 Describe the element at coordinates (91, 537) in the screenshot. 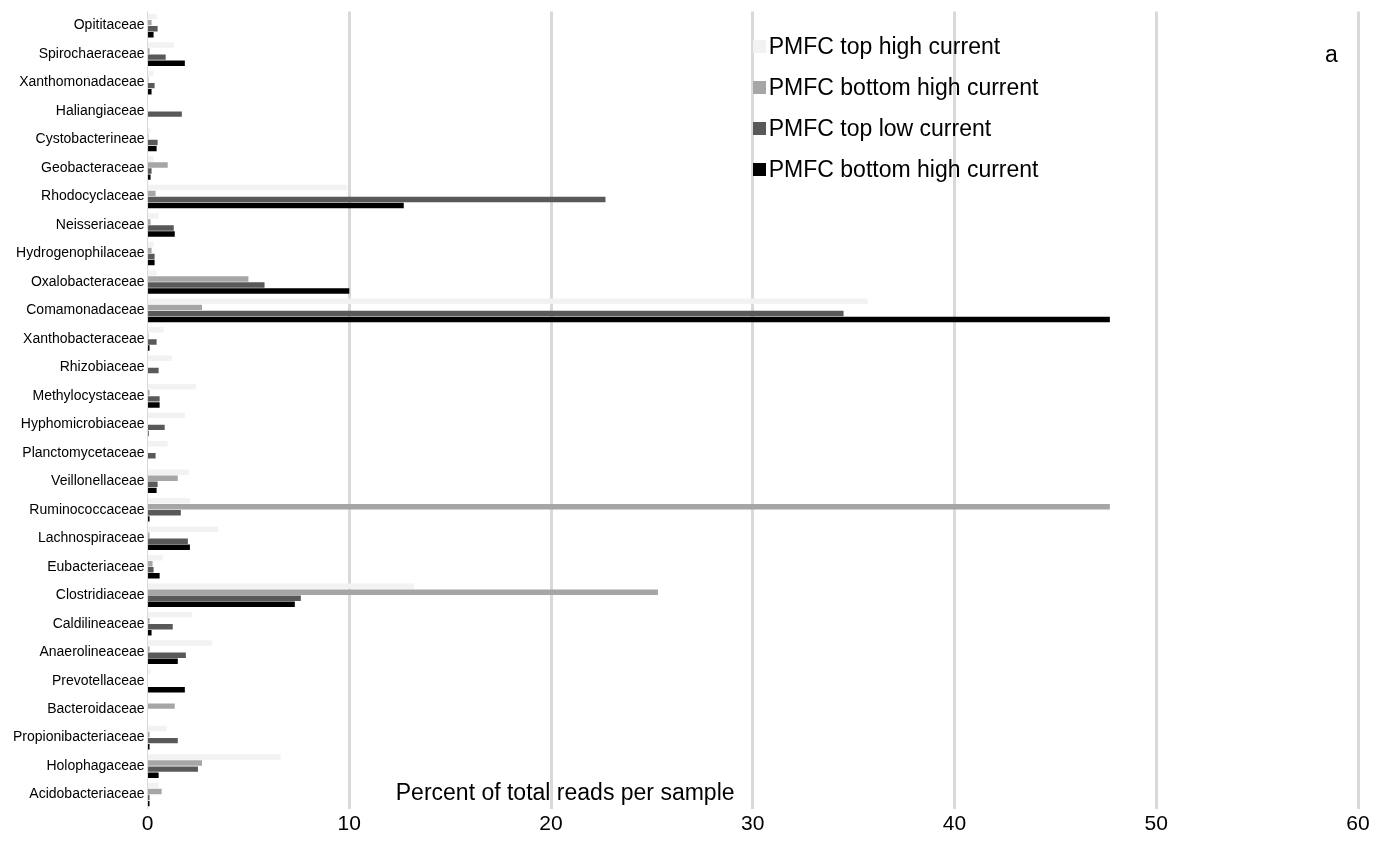

I see `y-tick-label: Lachnospiraceae` at that location.